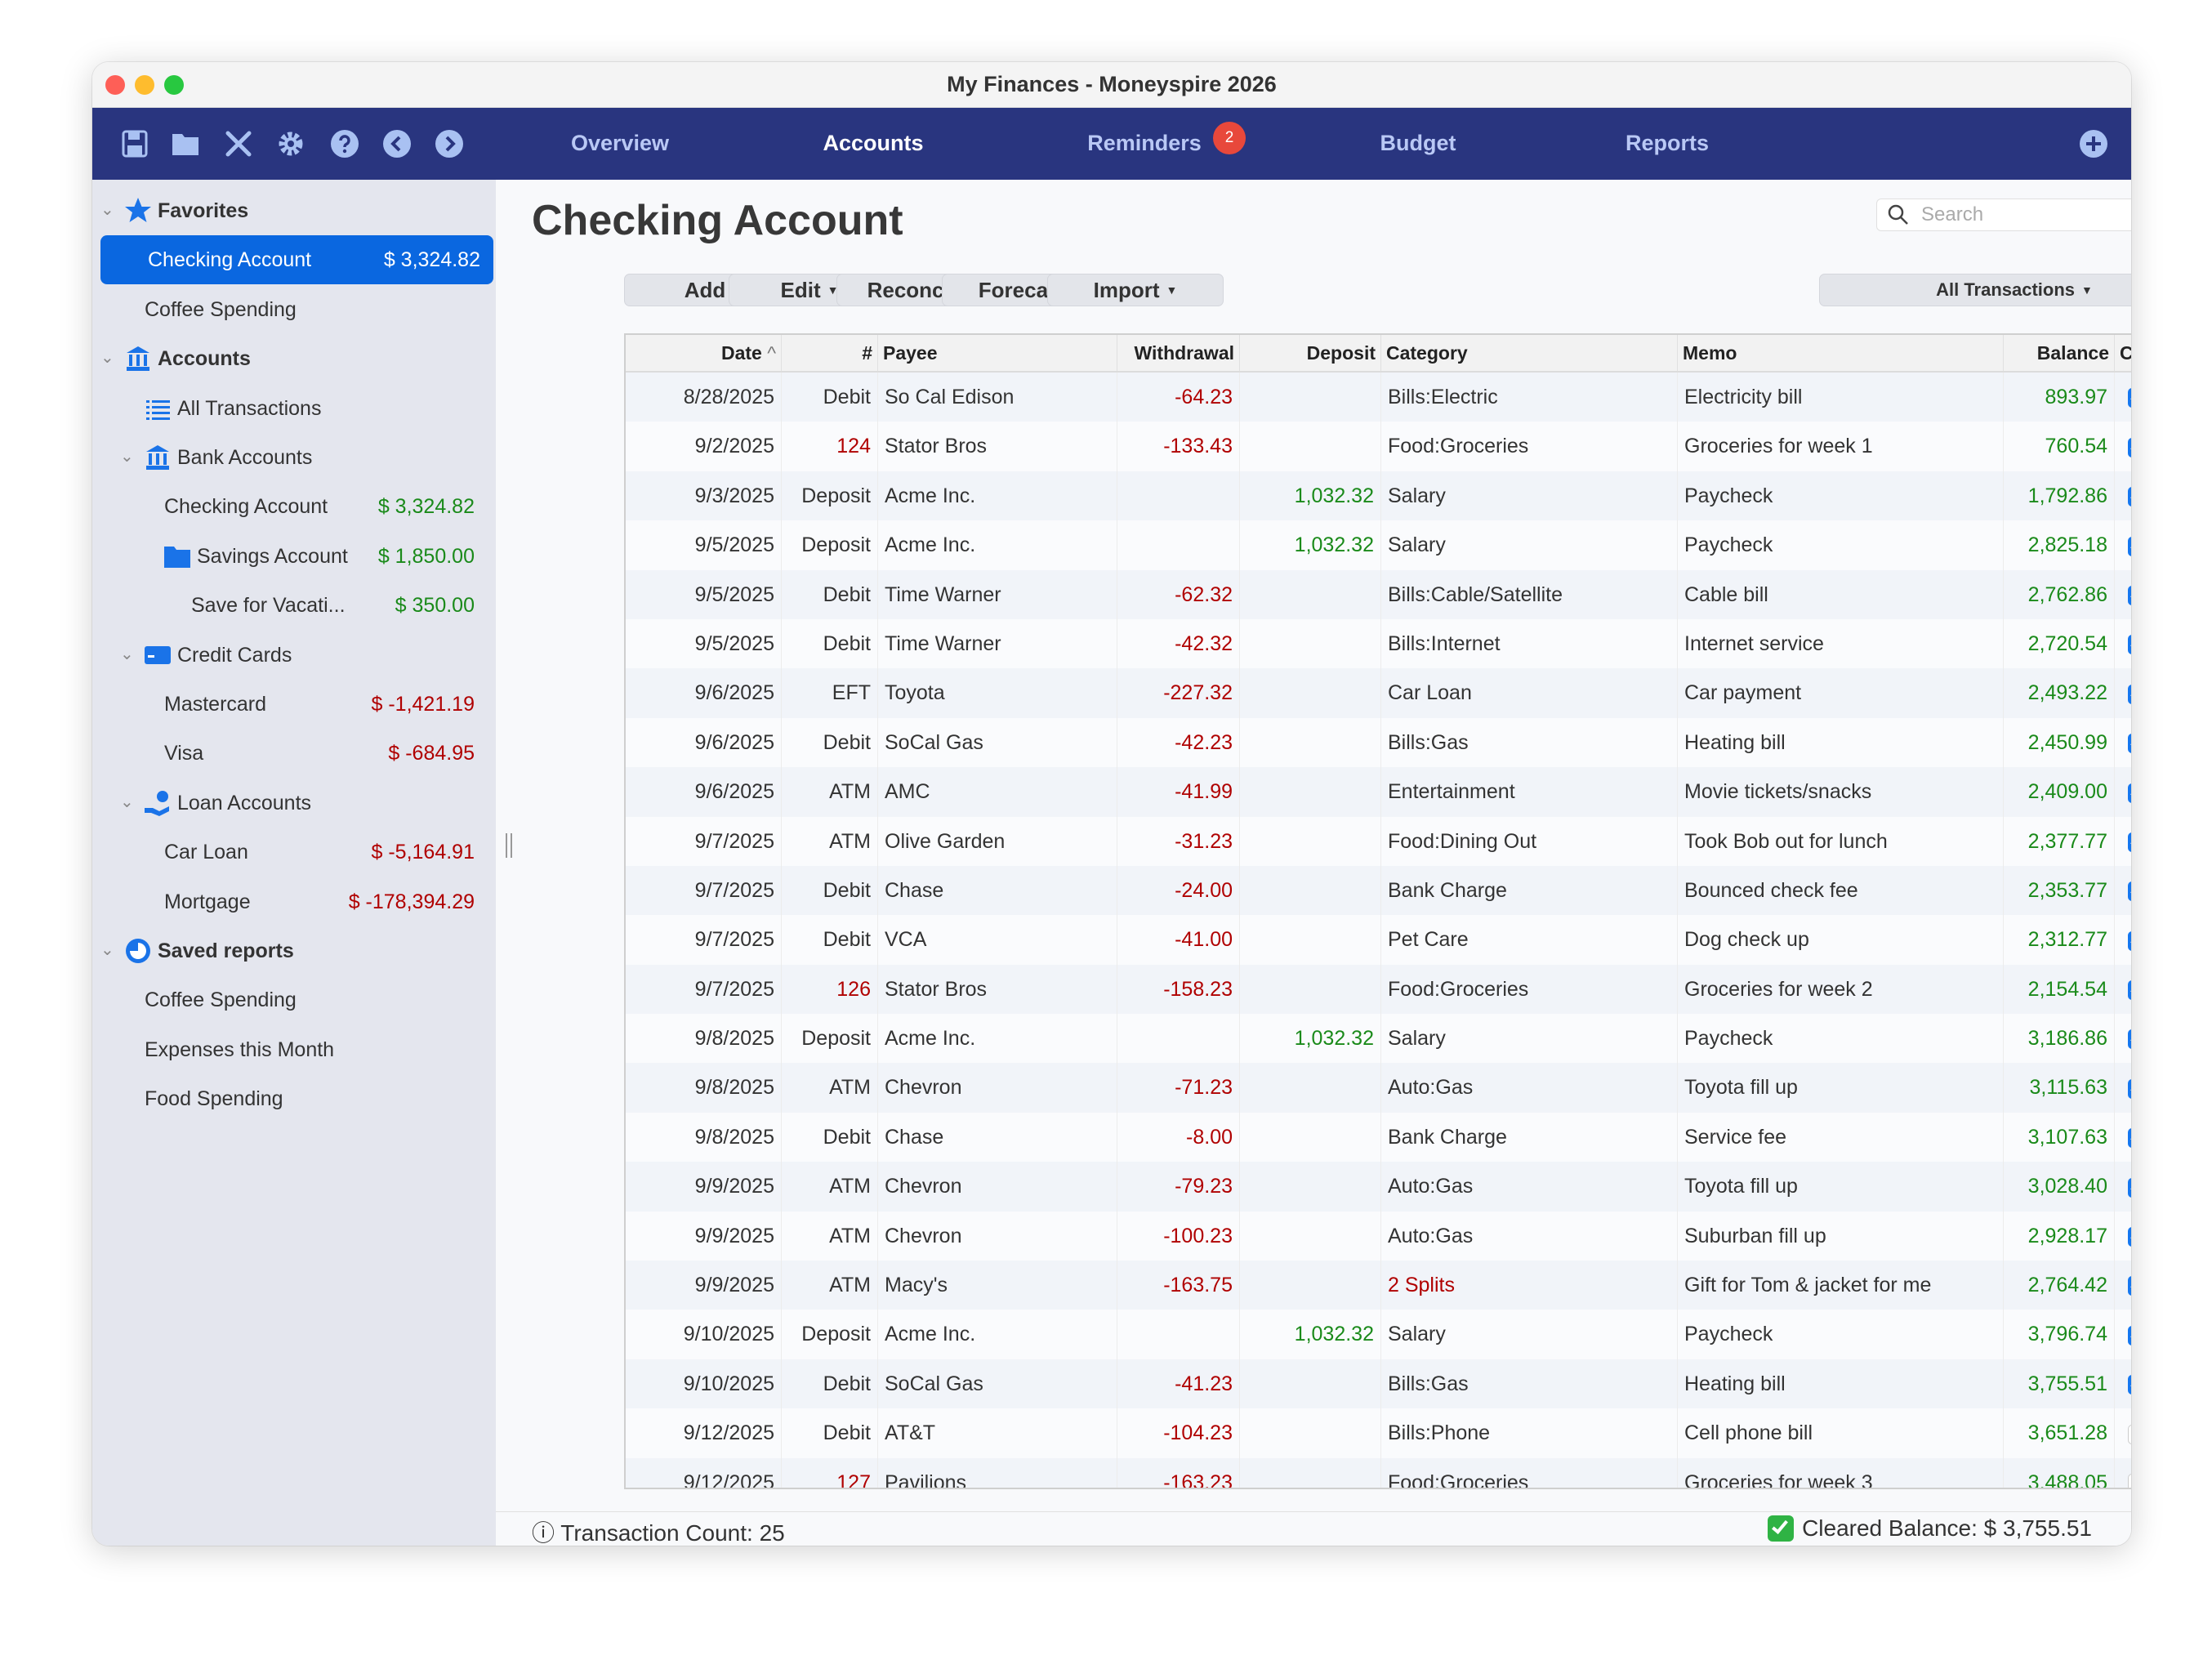  Describe the element at coordinates (290, 143) in the screenshot. I see `gear-icon` at that location.